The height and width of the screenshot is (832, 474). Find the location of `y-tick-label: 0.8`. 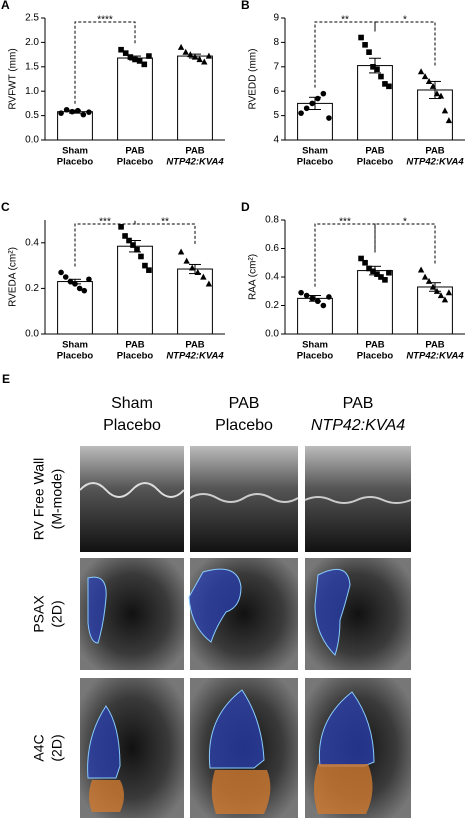

y-tick-label: 0.8 is located at coordinates (272, 220).